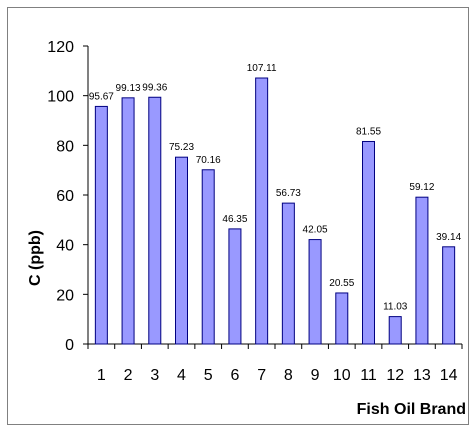 This screenshot has width=474, height=433. I want to click on data-label: 39.14, so click(448, 237).